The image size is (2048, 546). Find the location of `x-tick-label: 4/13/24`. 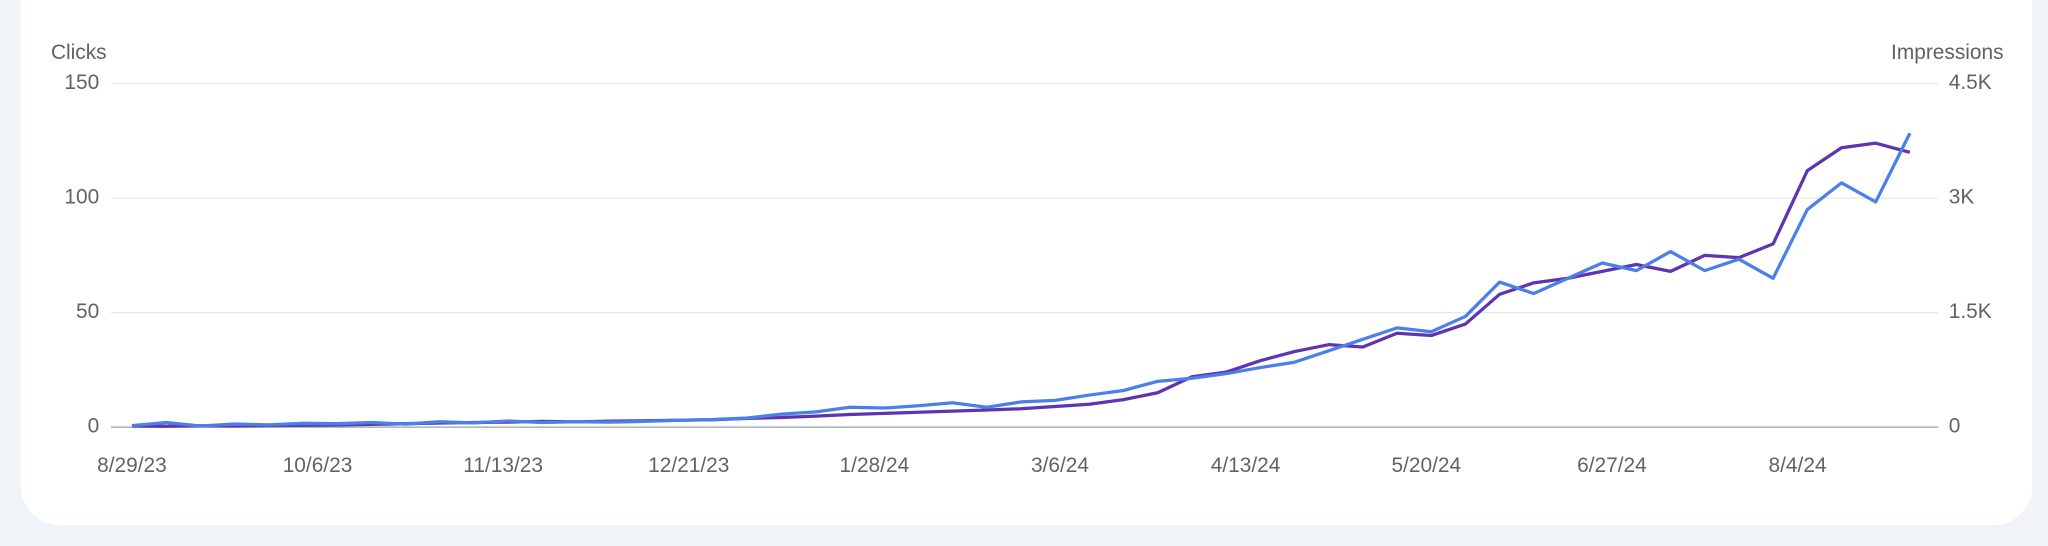

x-tick-label: 4/13/24 is located at coordinates (1246, 465).